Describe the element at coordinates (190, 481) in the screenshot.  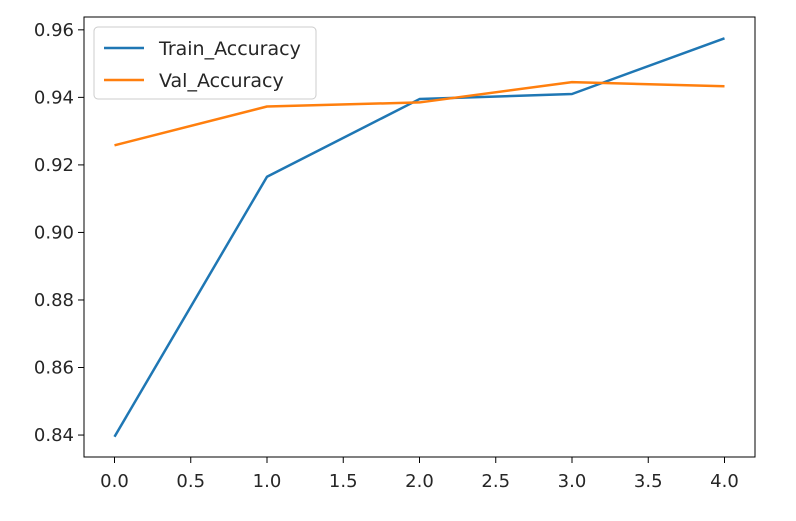
I see `x-tick-label: 0.5` at that location.